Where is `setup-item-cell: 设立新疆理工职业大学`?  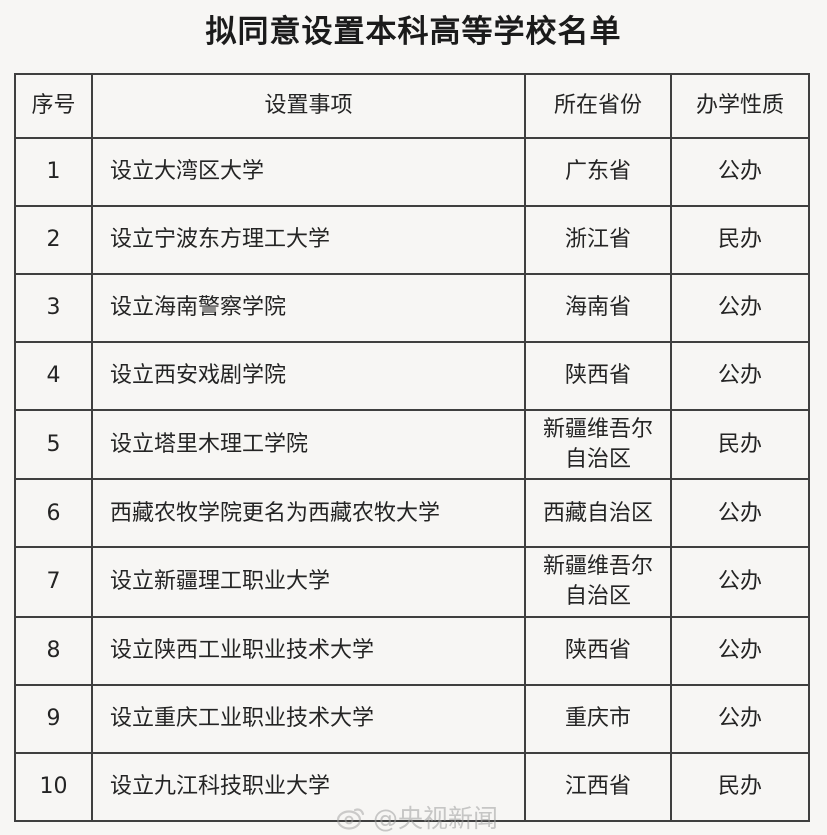
setup-item-cell: 设立新疆理工职业大学 is located at coordinates (308, 582).